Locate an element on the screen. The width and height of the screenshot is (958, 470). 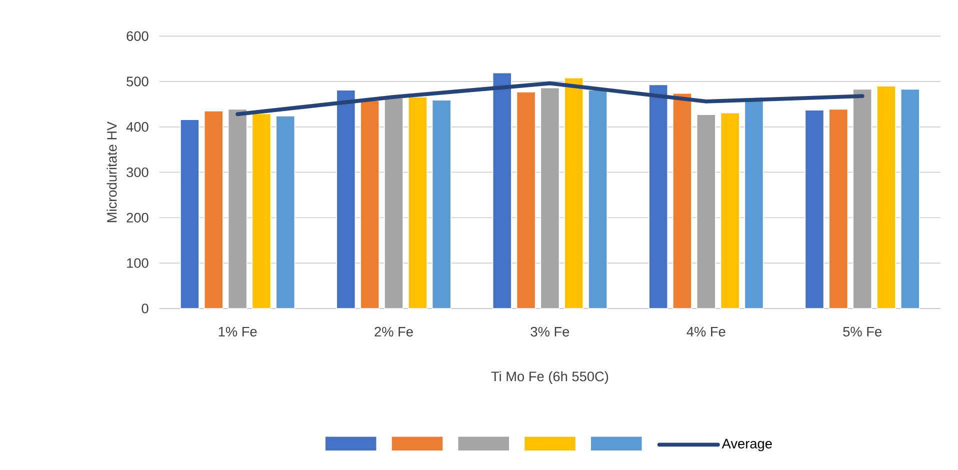
line-series is located at coordinates (550, 99).